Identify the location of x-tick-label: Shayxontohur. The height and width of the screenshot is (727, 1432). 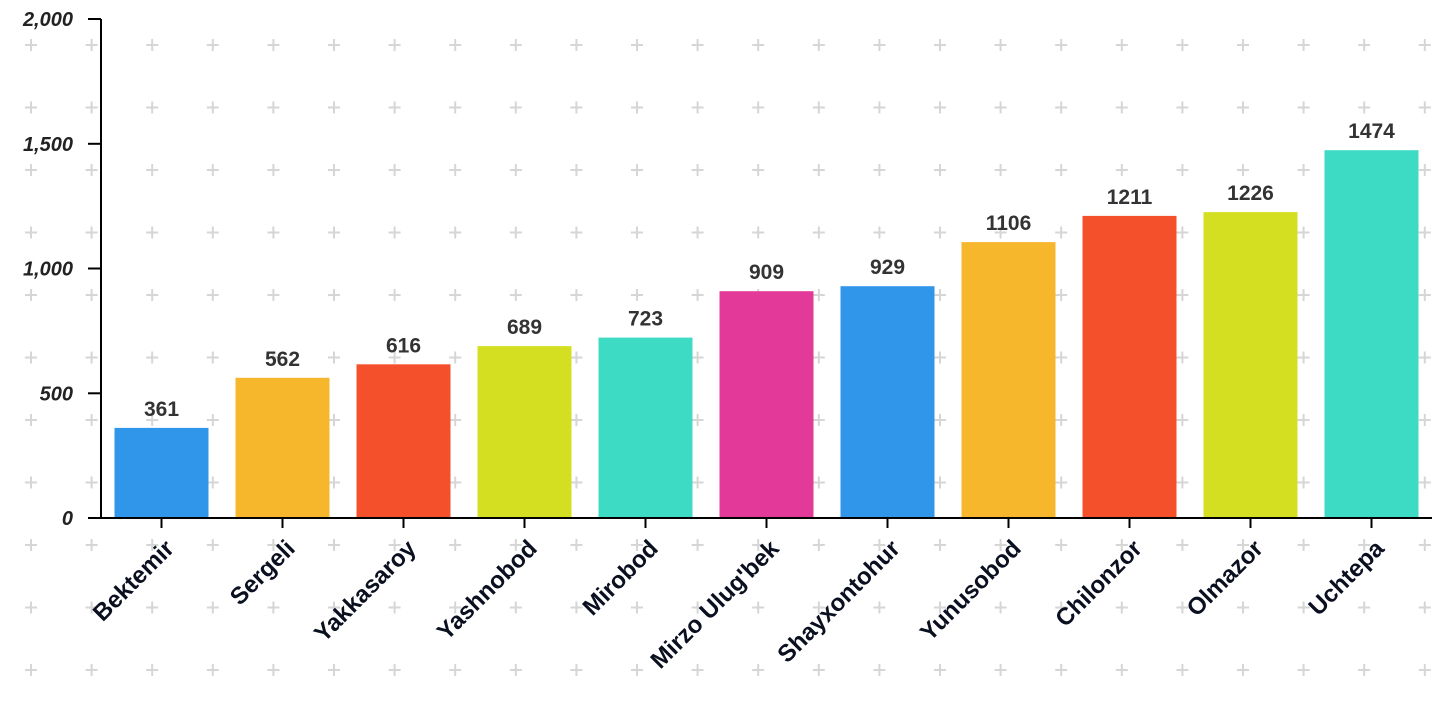
(838, 601).